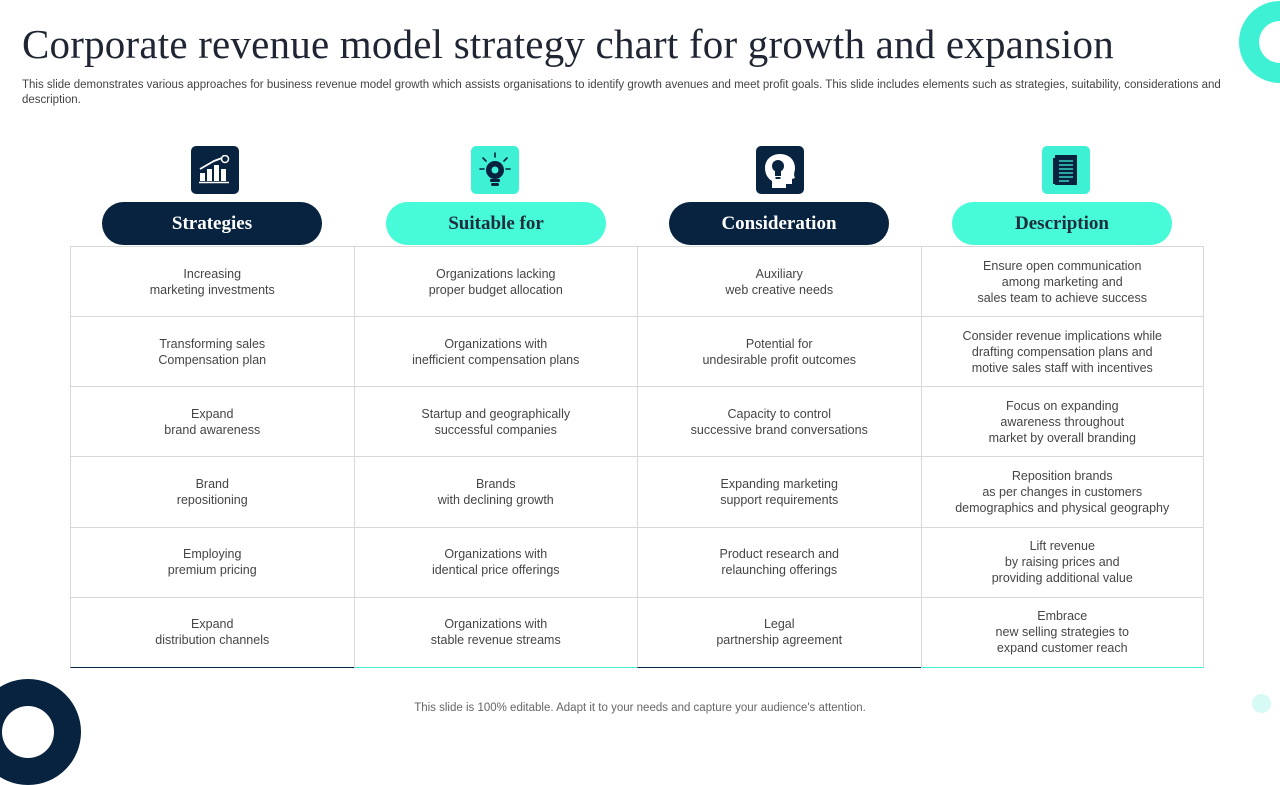 This screenshot has height=785, width=1280. Describe the element at coordinates (1259, 42) in the screenshot. I see `decorative-ring-top-right` at that location.